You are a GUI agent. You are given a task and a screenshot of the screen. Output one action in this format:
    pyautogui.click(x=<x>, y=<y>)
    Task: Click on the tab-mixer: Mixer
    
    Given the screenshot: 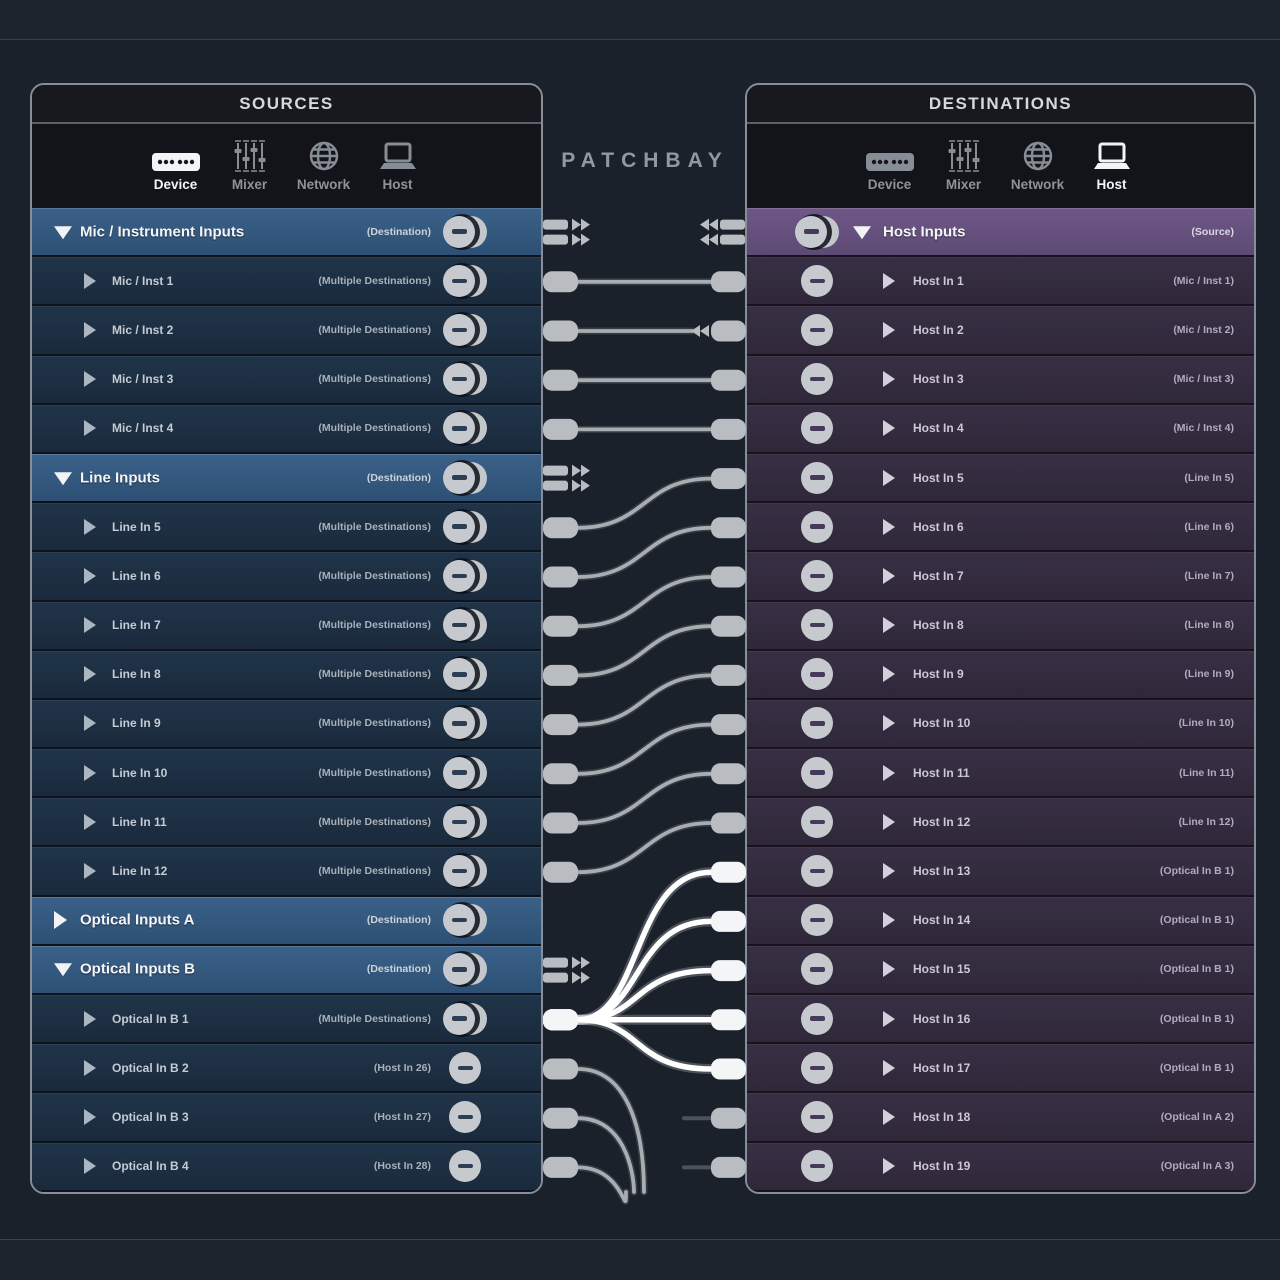 What is the action you would take?
    pyautogui.click(x=964, y=166)
    